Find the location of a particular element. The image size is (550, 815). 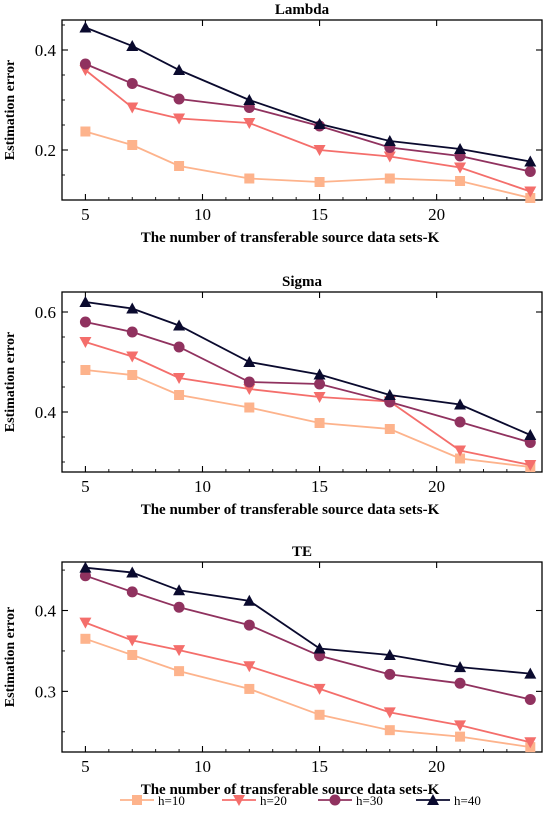

chart-title: TE is located at coordinates (302, 552).